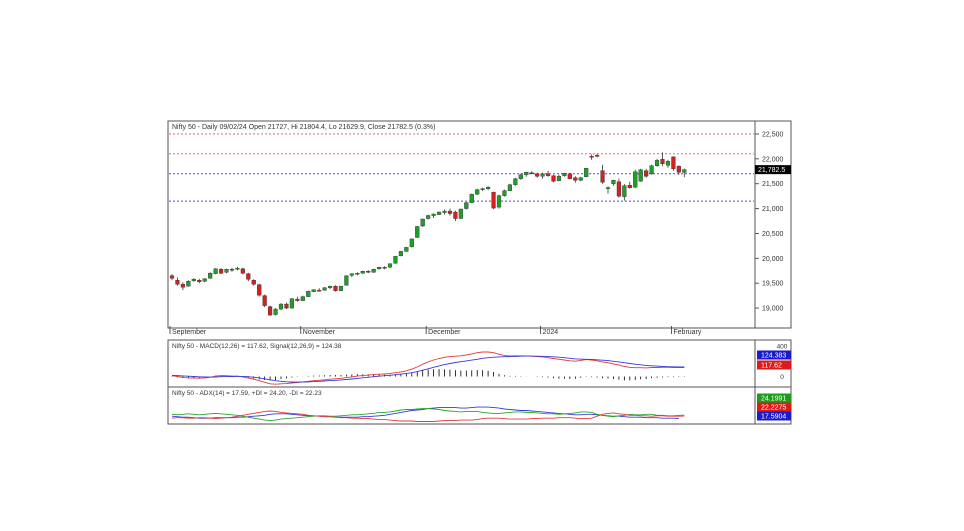  What do you see at coordinates (551, 332) in the screenshot?
I see `date-label: 2024` at bounding box center [551, 332].